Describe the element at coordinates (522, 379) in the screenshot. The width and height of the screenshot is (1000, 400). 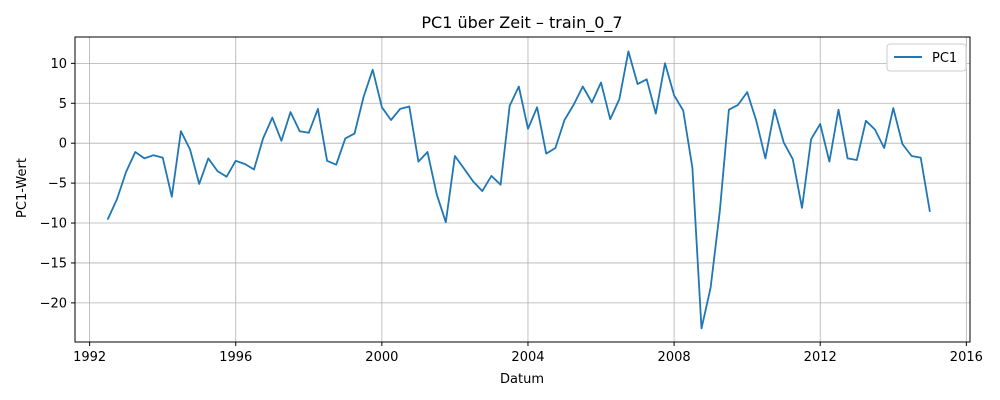
I see `x-axis-title: Datum` at that location.